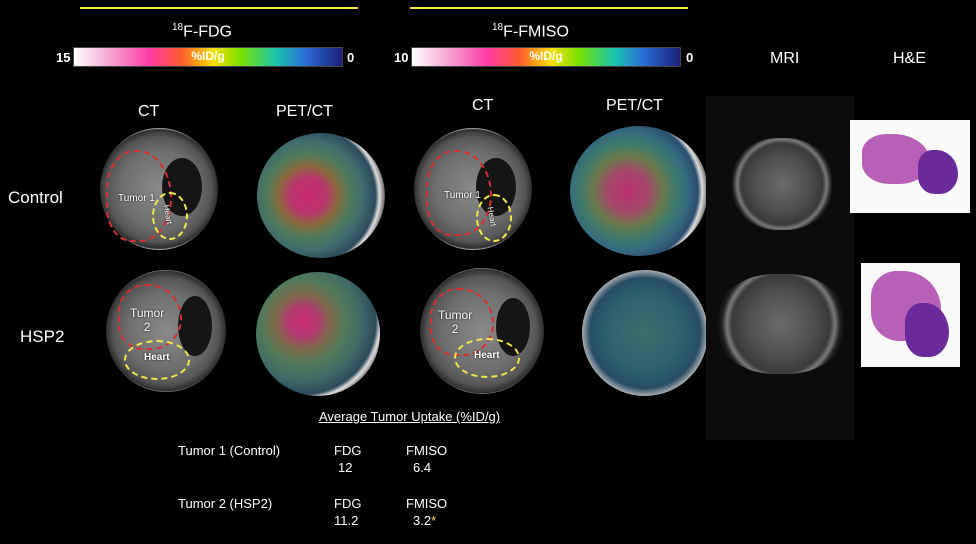 The width and height of the screenshot is (976, 544). Describe the element at coordinates (483, 105) in the screenshot. I see `col-header-ct-fmiso: CT` at that location.